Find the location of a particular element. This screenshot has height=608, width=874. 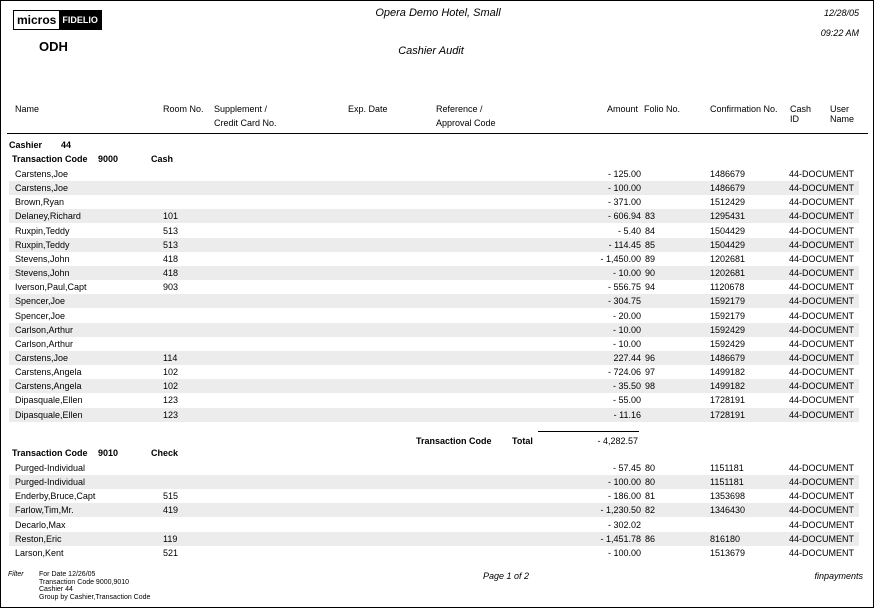

amount: - 186.00 is located at coordinates (624, 496).